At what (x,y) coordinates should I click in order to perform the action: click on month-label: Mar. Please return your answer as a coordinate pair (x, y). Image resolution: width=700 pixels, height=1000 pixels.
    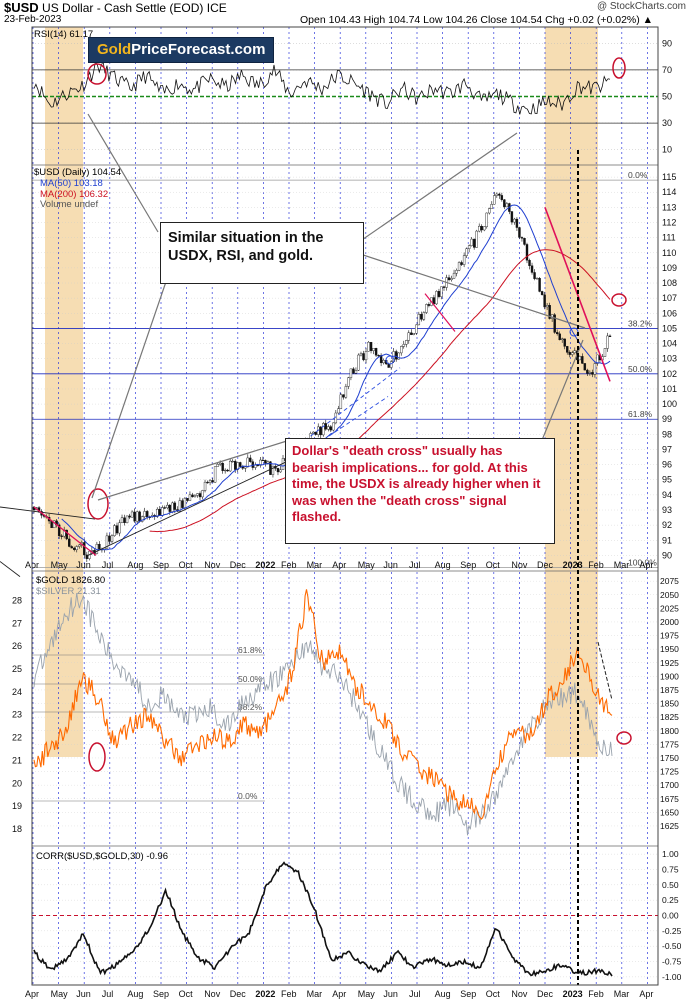
    Looking at the image, I should click on (315, 994).